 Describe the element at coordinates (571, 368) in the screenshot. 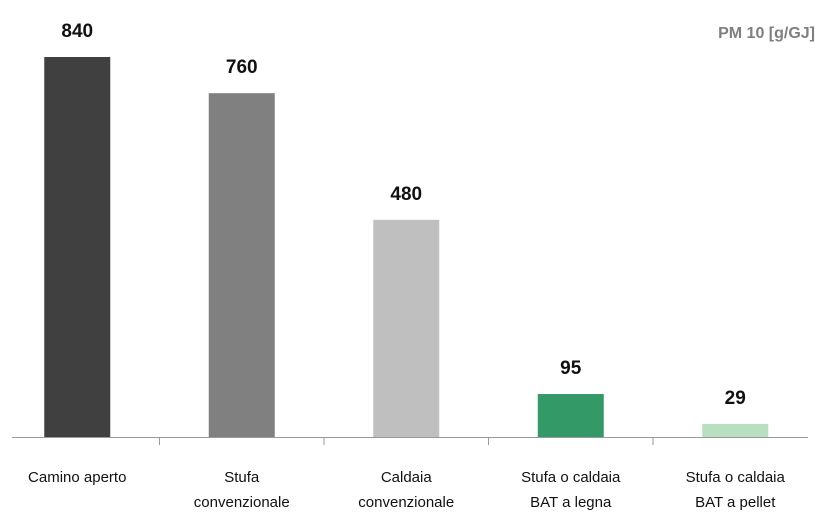

I see `value-label: 95` at that location.